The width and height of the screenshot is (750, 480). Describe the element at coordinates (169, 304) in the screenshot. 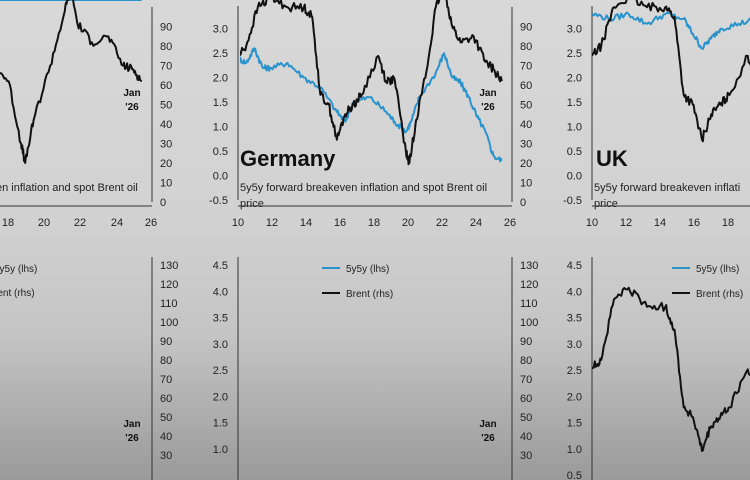

I see `rhs-tick-label: 110` at that location.